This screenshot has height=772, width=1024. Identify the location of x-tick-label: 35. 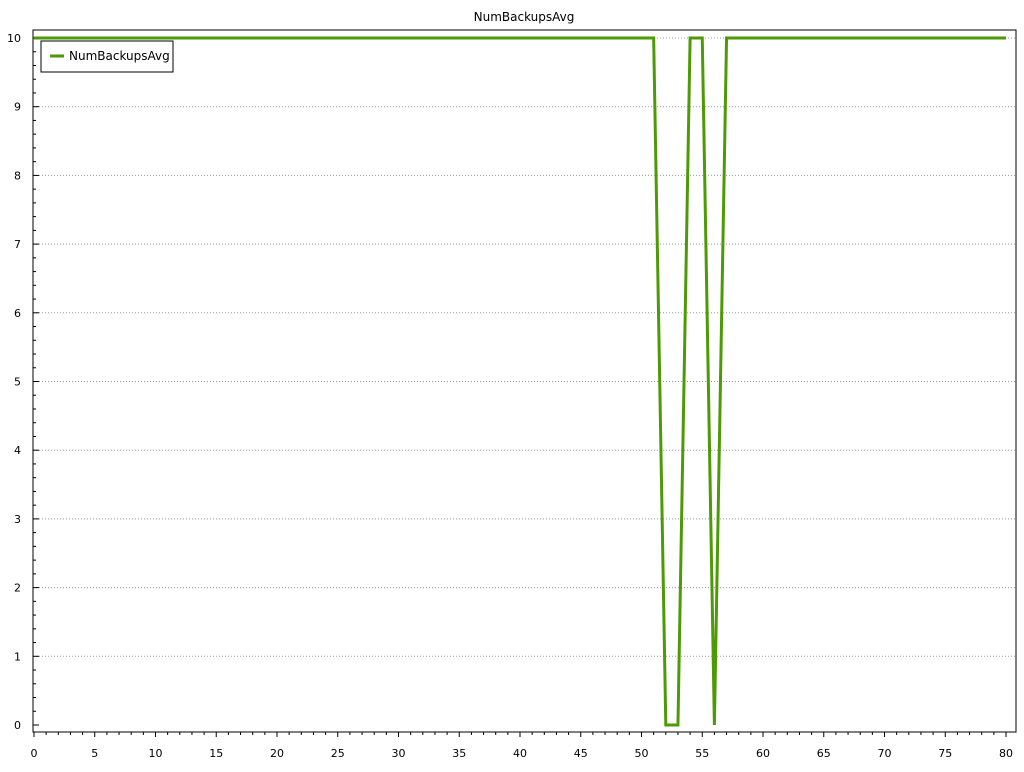
(459, 753).